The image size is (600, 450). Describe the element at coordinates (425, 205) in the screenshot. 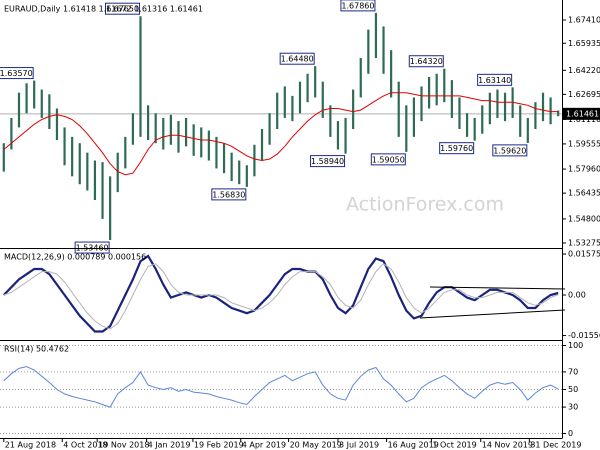

I see `watermark: ActionForex.com` at that location.